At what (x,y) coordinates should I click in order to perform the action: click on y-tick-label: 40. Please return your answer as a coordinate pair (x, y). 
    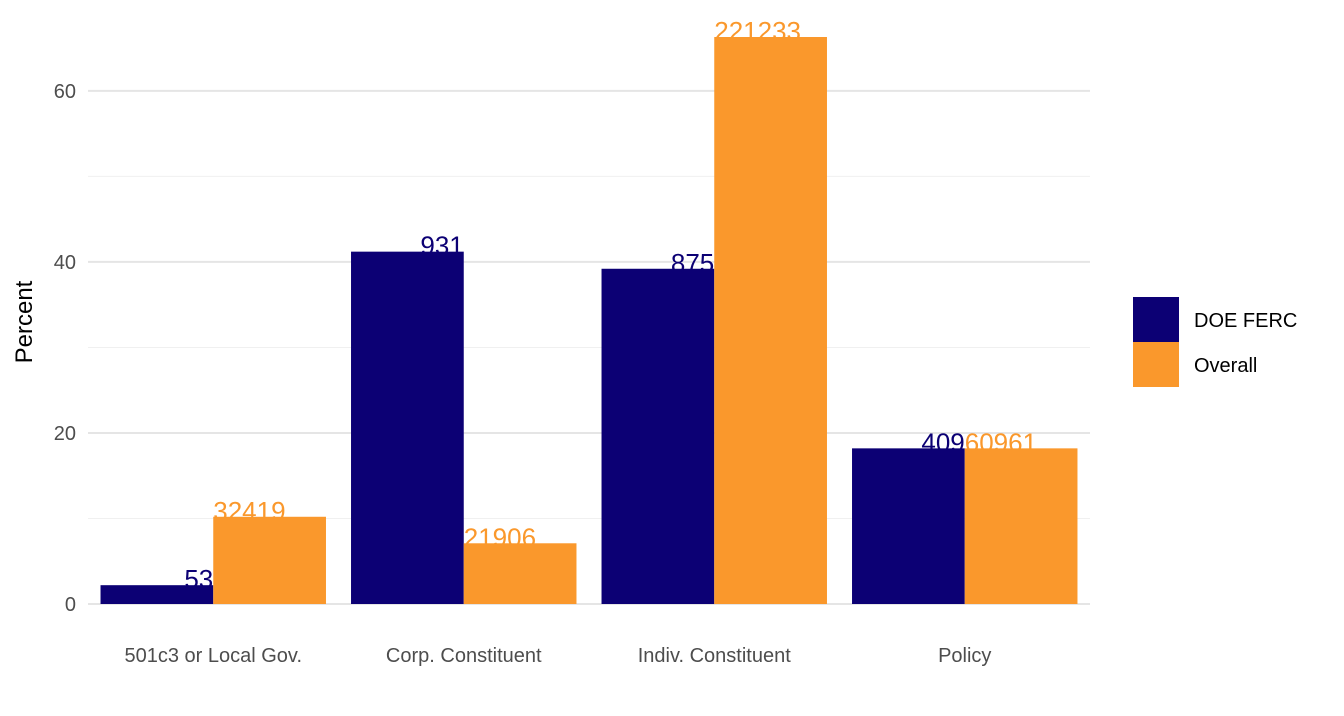
    Looking at the image, I should click on (65, 263).